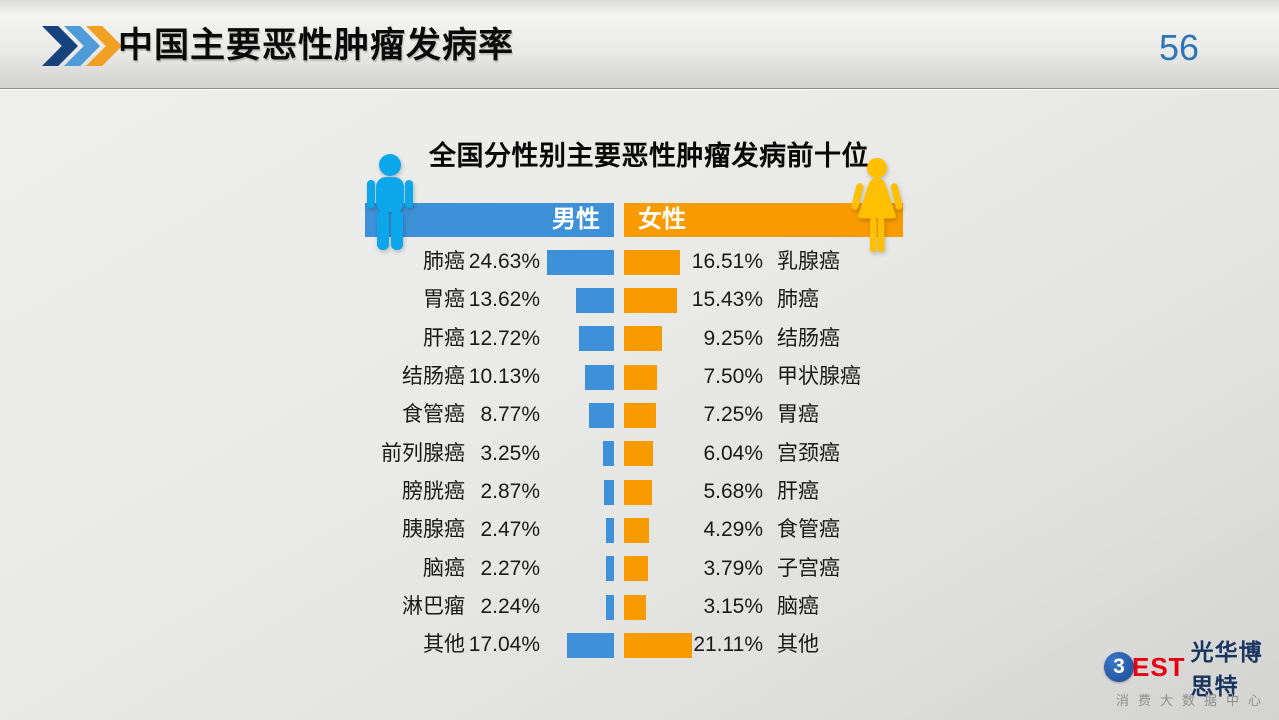  I want to click on male-category-label: 胃癌, so click(444, 300).